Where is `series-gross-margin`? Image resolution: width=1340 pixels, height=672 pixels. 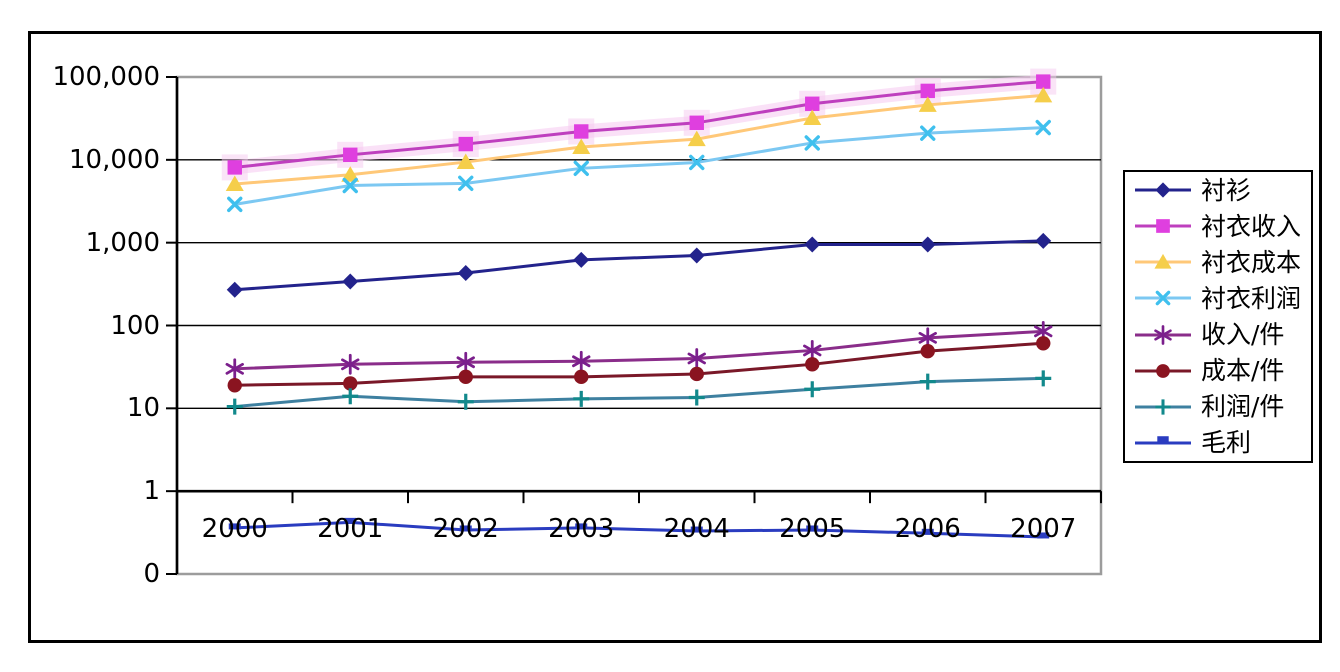
series-gross-margin is located at coordinates (639, 528).